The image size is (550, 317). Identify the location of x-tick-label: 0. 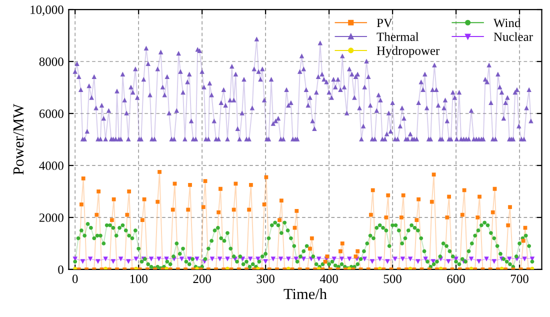
(75, 279).